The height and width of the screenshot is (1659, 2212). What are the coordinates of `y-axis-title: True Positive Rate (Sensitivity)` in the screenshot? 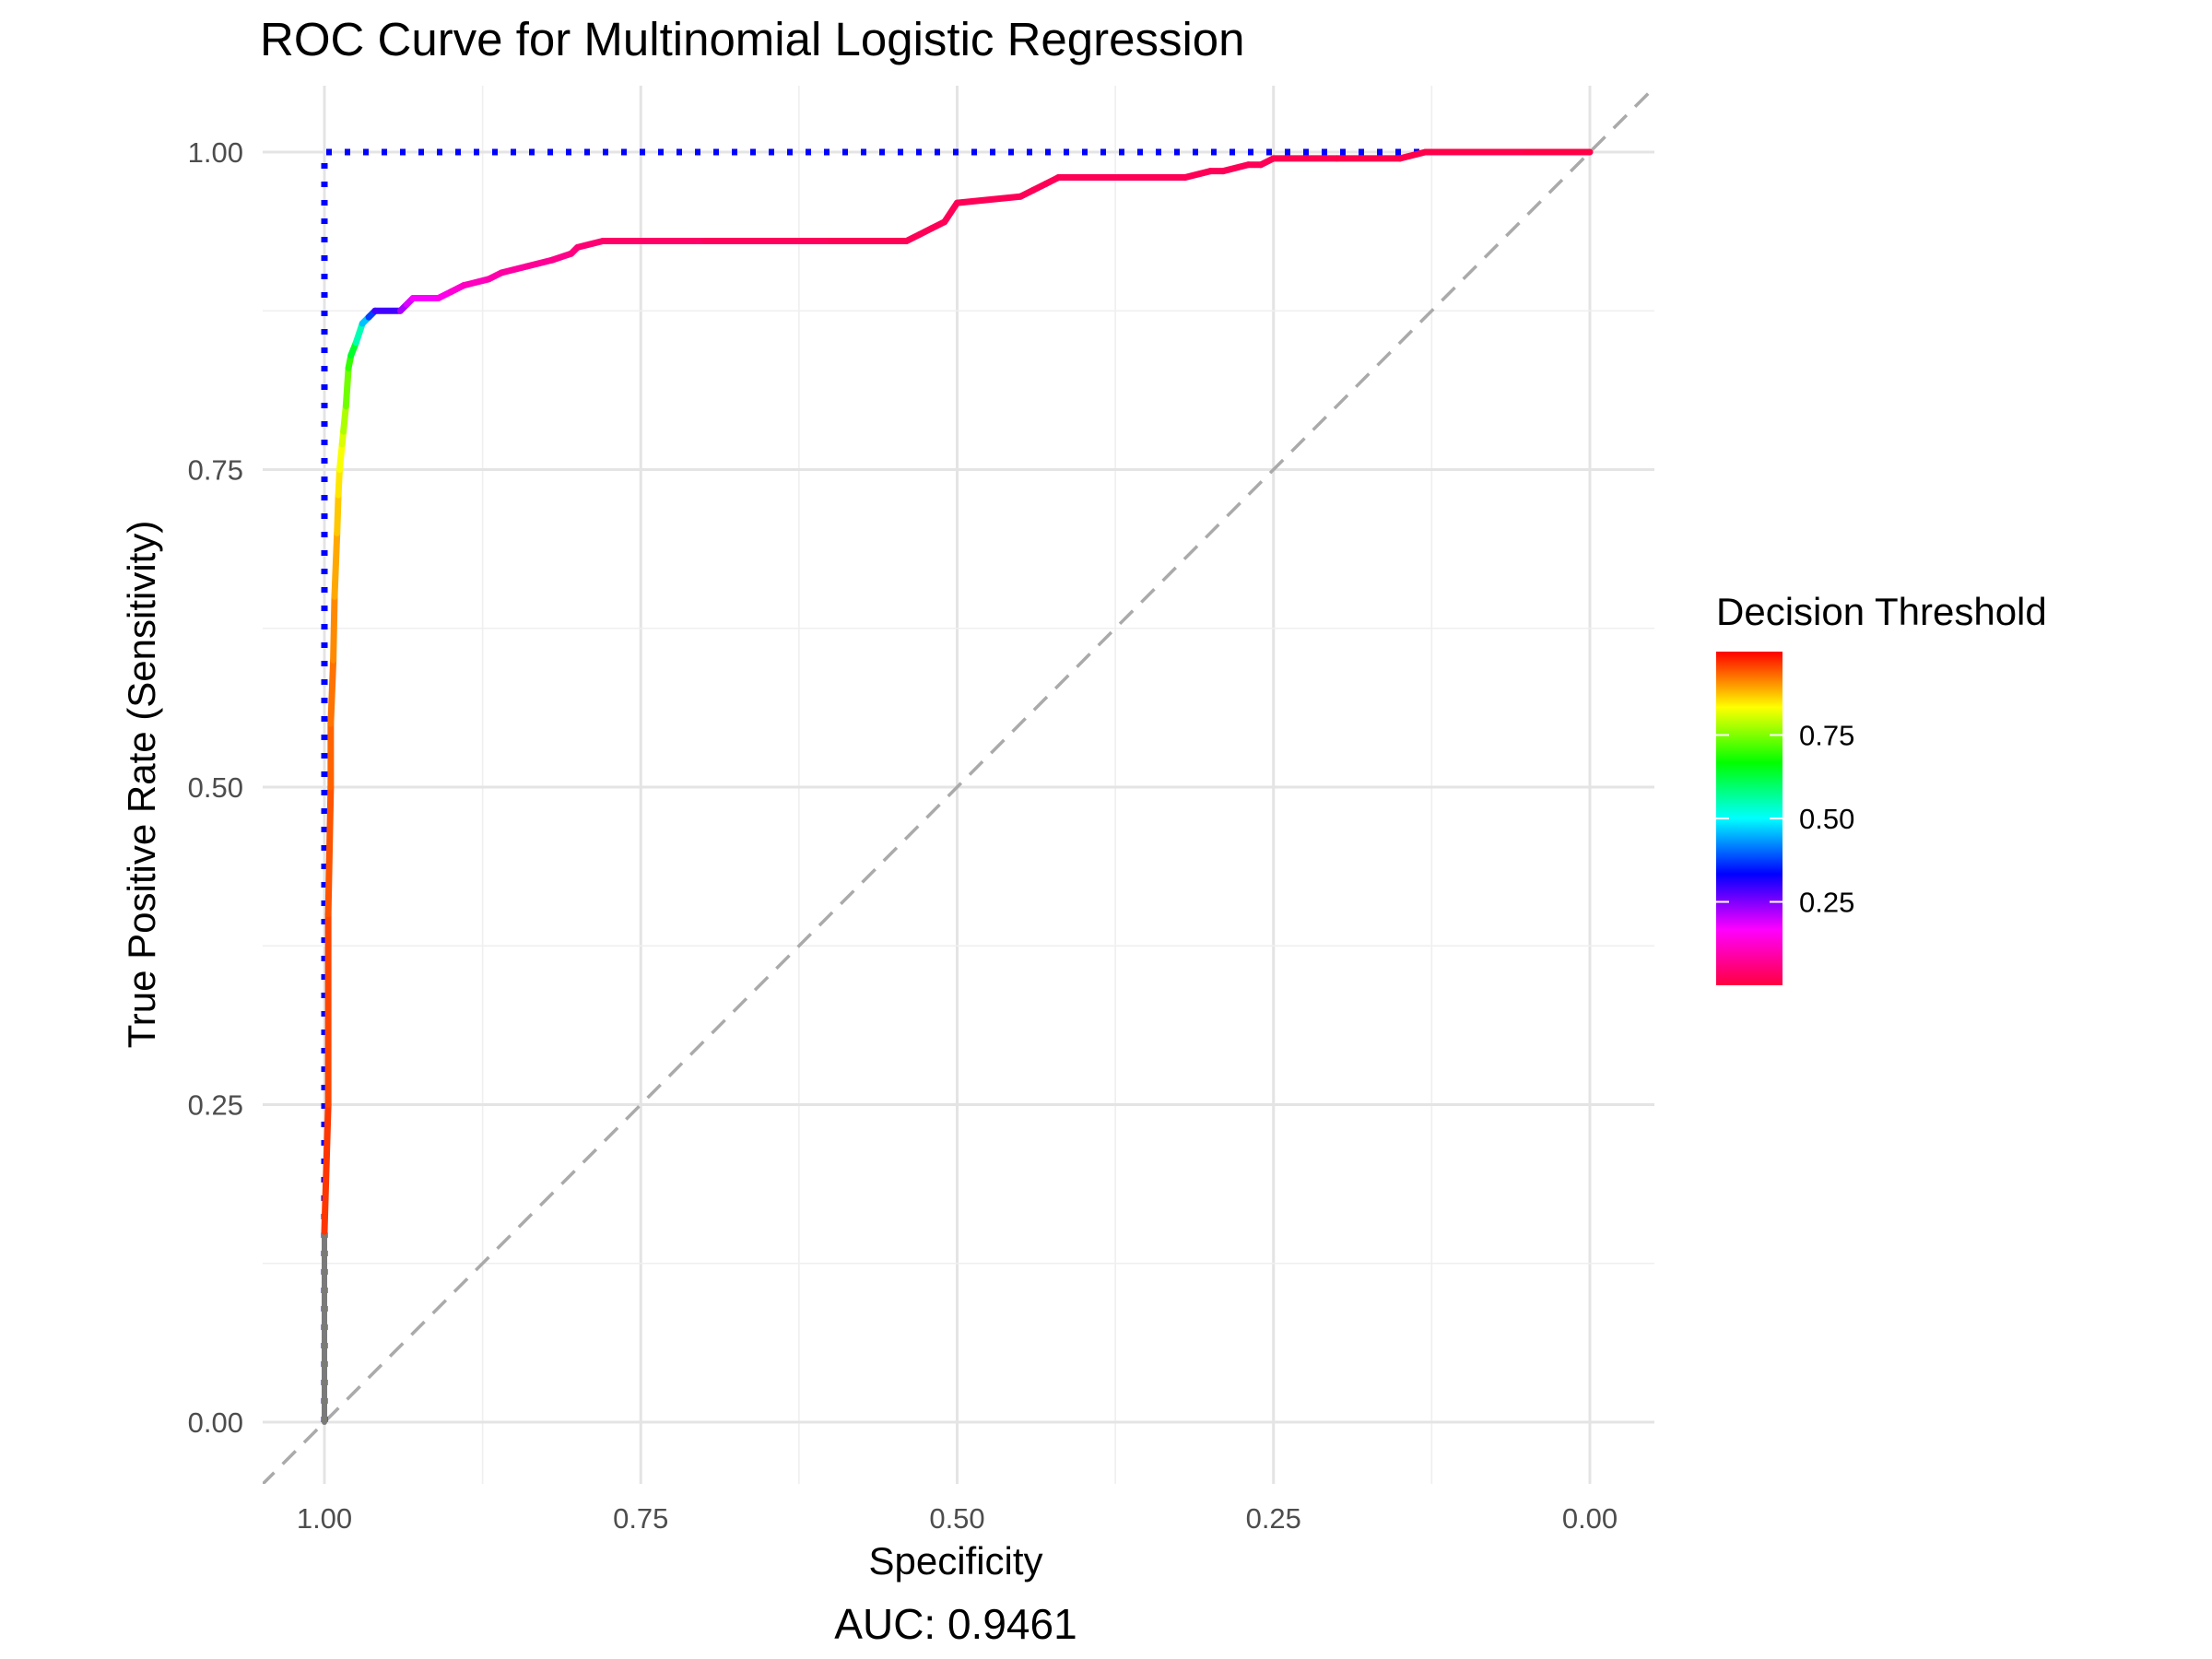 It's located at (141, 785).